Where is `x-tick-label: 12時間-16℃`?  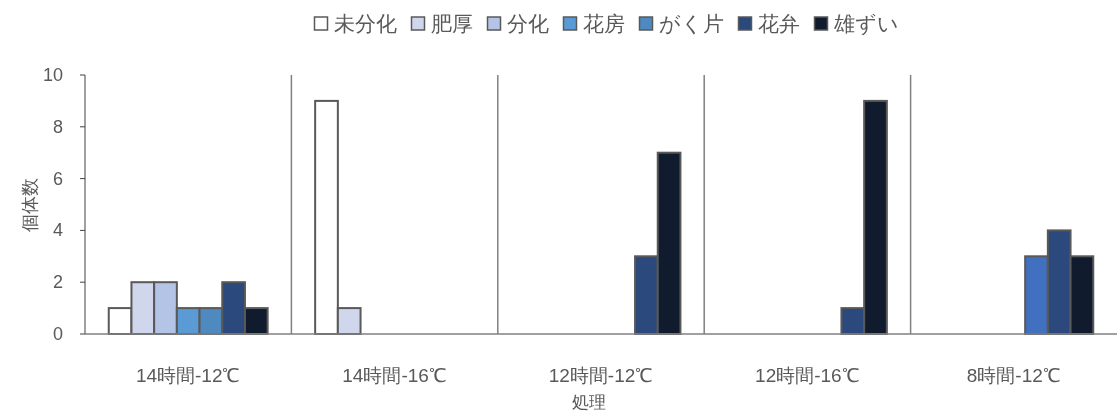 x-tick-label: 12時間-16℃ is located at coordinates (807, 375).